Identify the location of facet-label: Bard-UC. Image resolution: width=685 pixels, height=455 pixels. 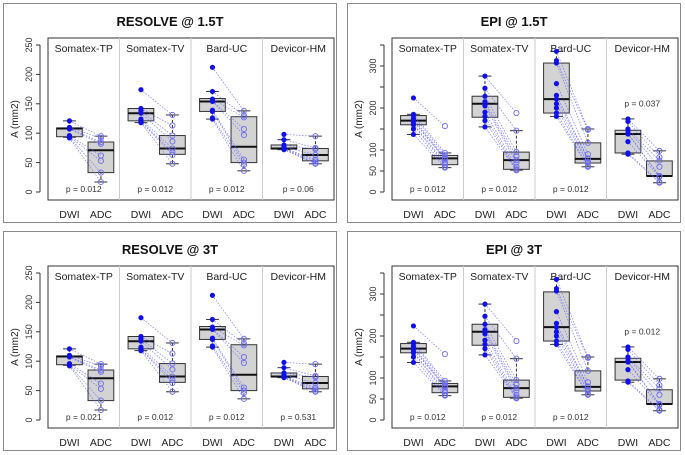
(226, 49).